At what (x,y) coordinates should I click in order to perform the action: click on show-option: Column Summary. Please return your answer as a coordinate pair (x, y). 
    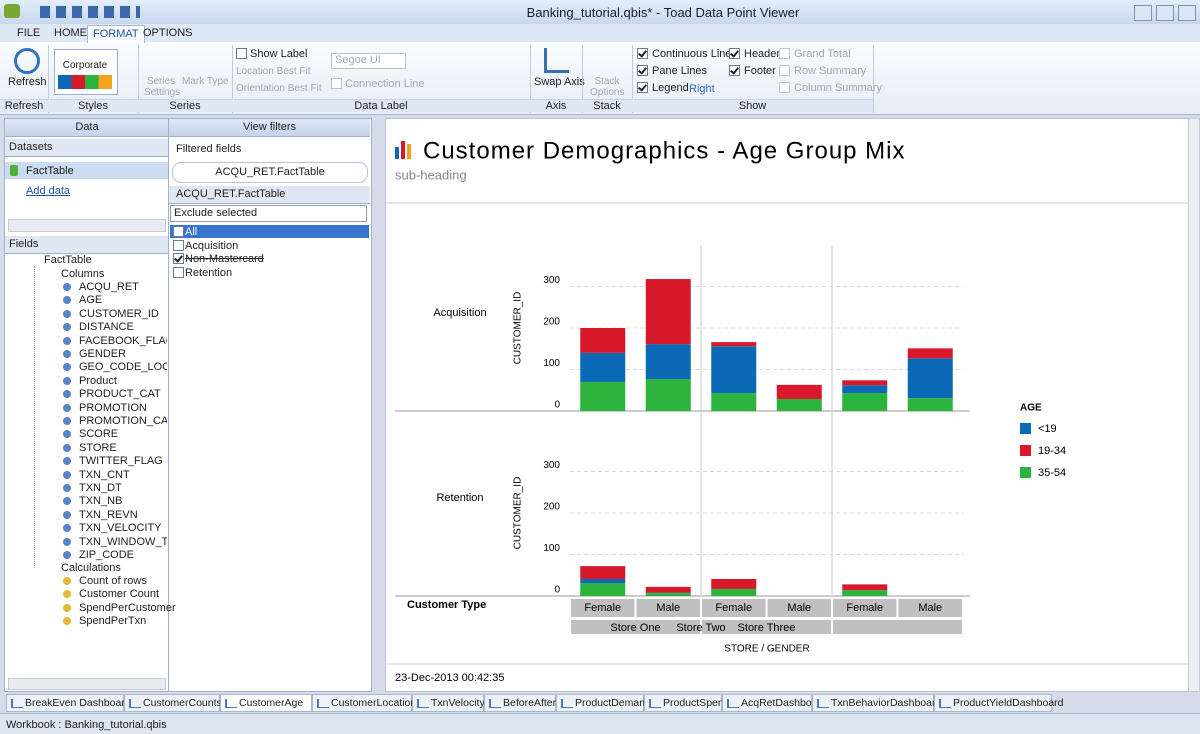
    Looking at the image, I should click on (838, 88).